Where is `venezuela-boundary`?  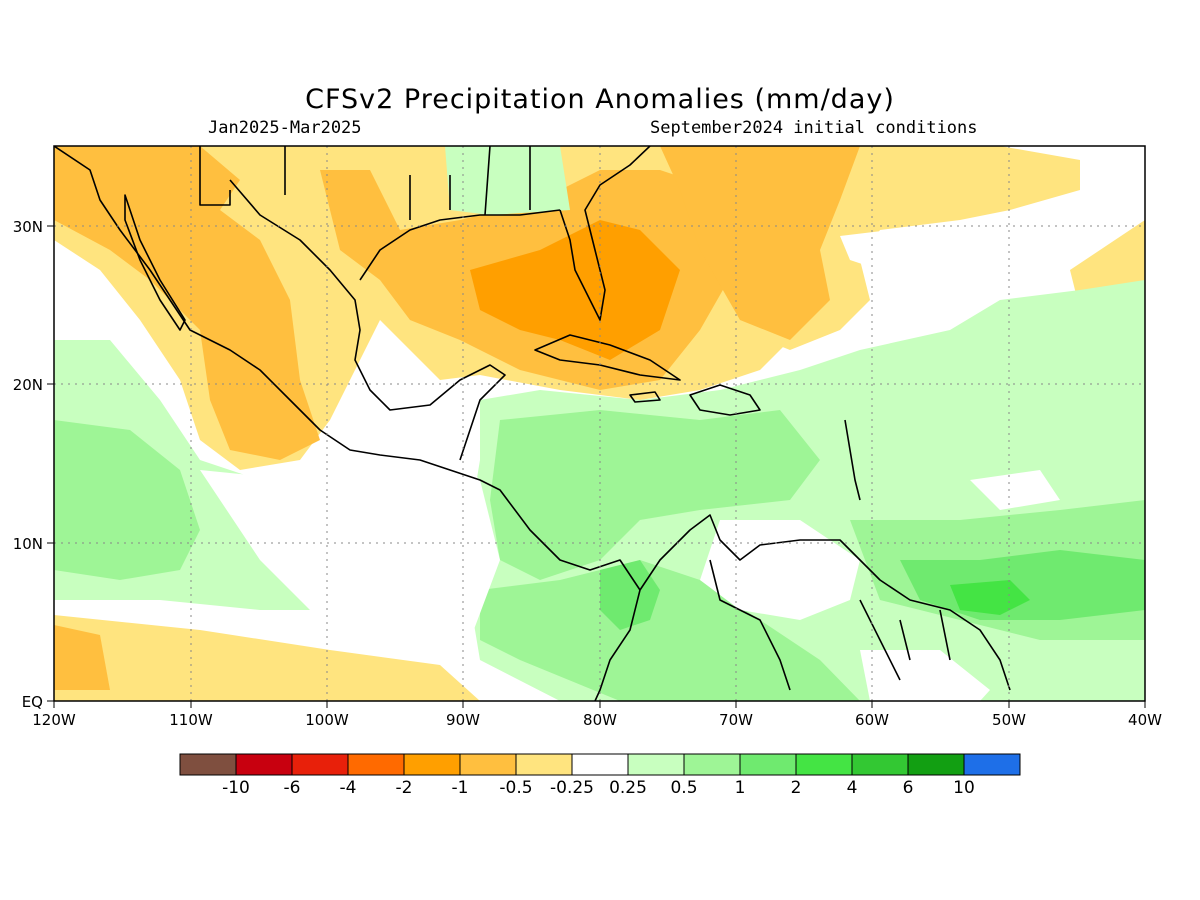
venezuela-boundary is located at coordinates (750, 625).